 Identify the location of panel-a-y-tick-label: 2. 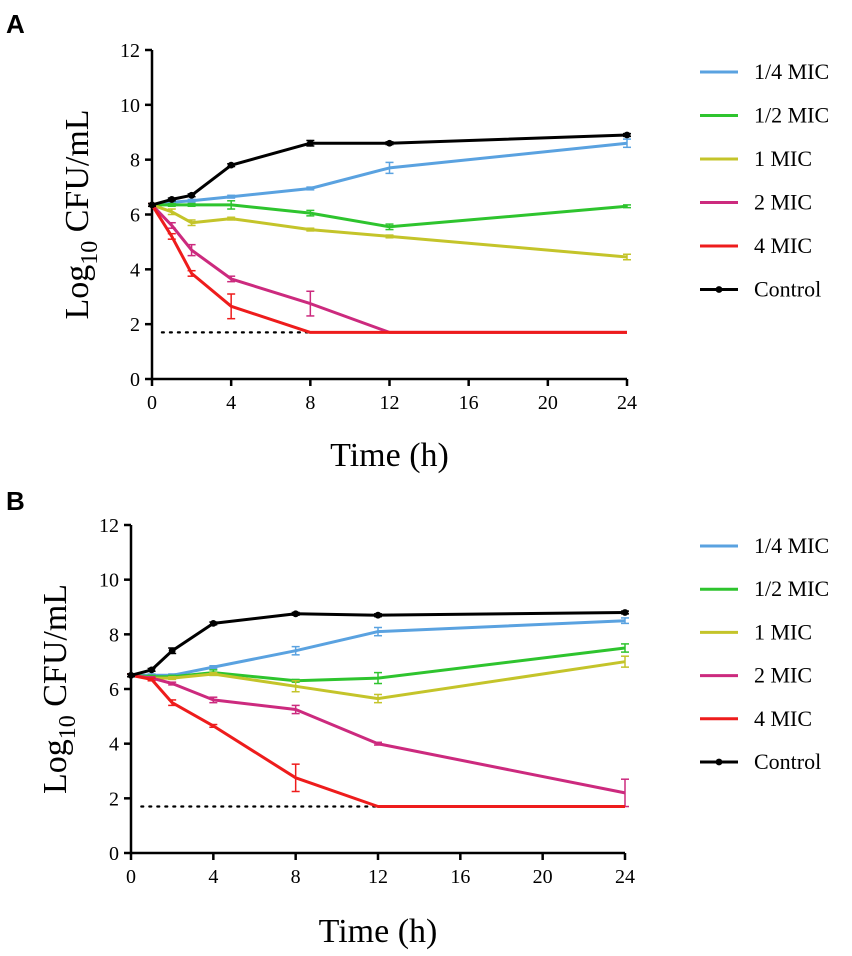
(135, 325).